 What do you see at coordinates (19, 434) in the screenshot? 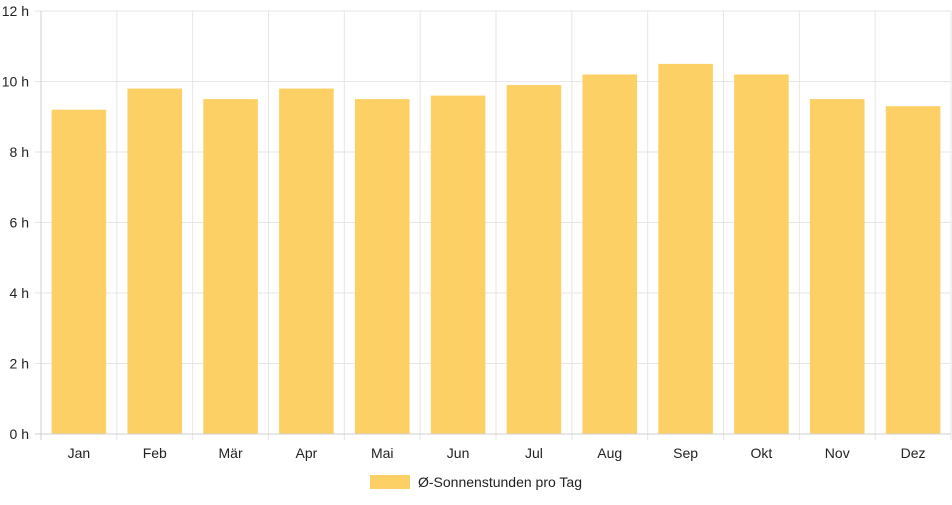
I see `y-tick-label: 0 h` at bounding box center [19, 434].